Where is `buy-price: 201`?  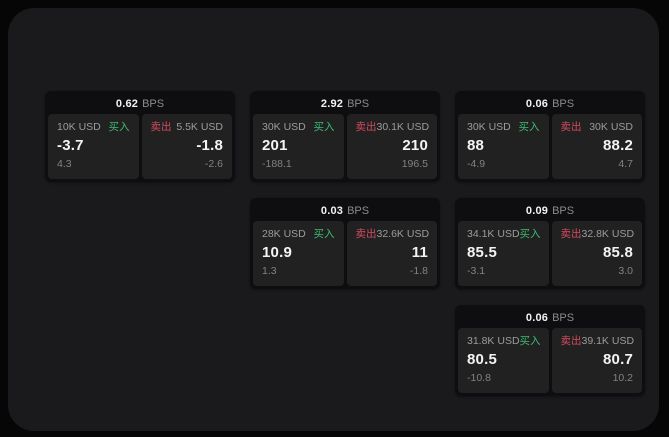 buy-price: 201 is located at coordinates (275, 145).